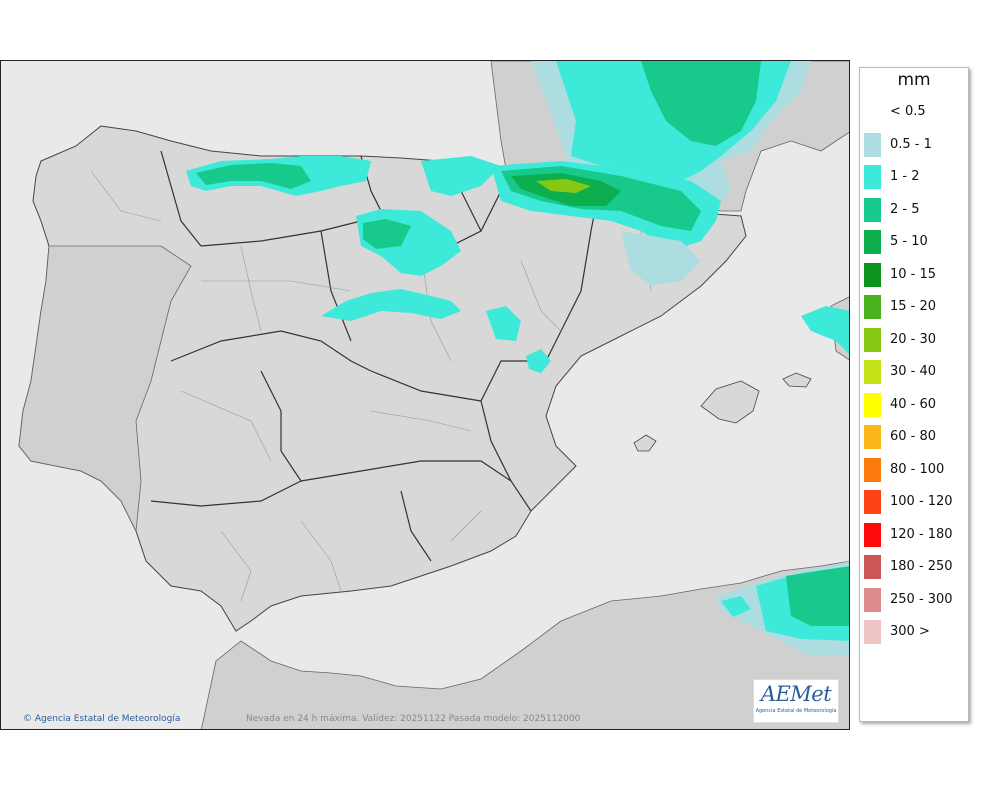 The image size is (1000, 790). I want to click on legend-label: 250 - 300, so click(921, 599).